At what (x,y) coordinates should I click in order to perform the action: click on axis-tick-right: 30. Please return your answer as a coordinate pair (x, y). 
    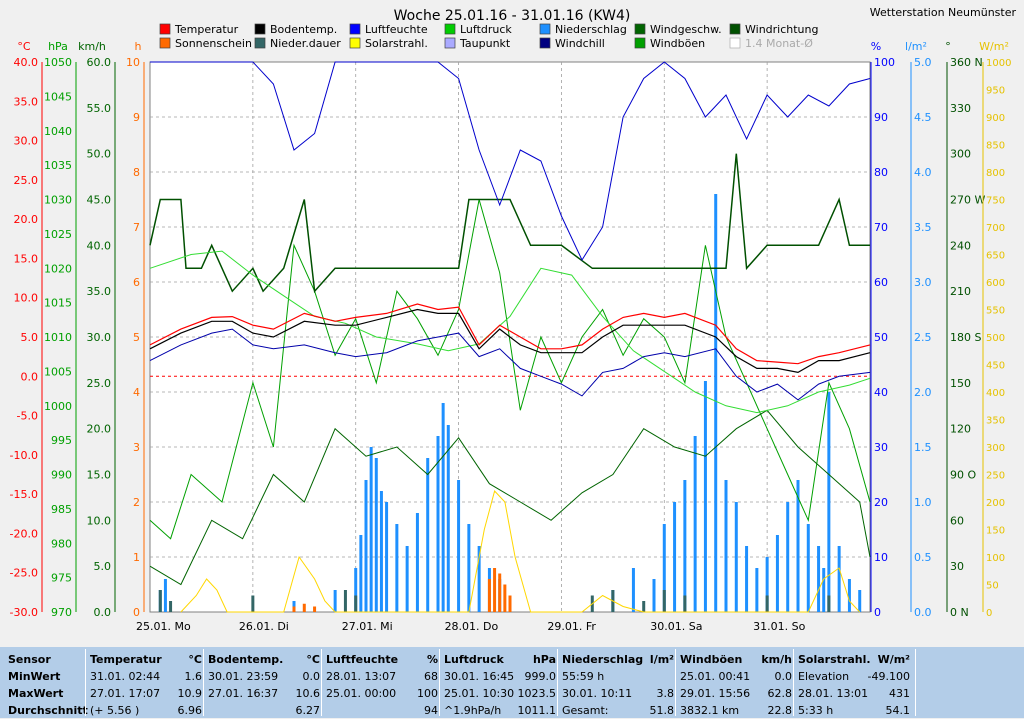
    Looking at the image, I should click on (881, 447).